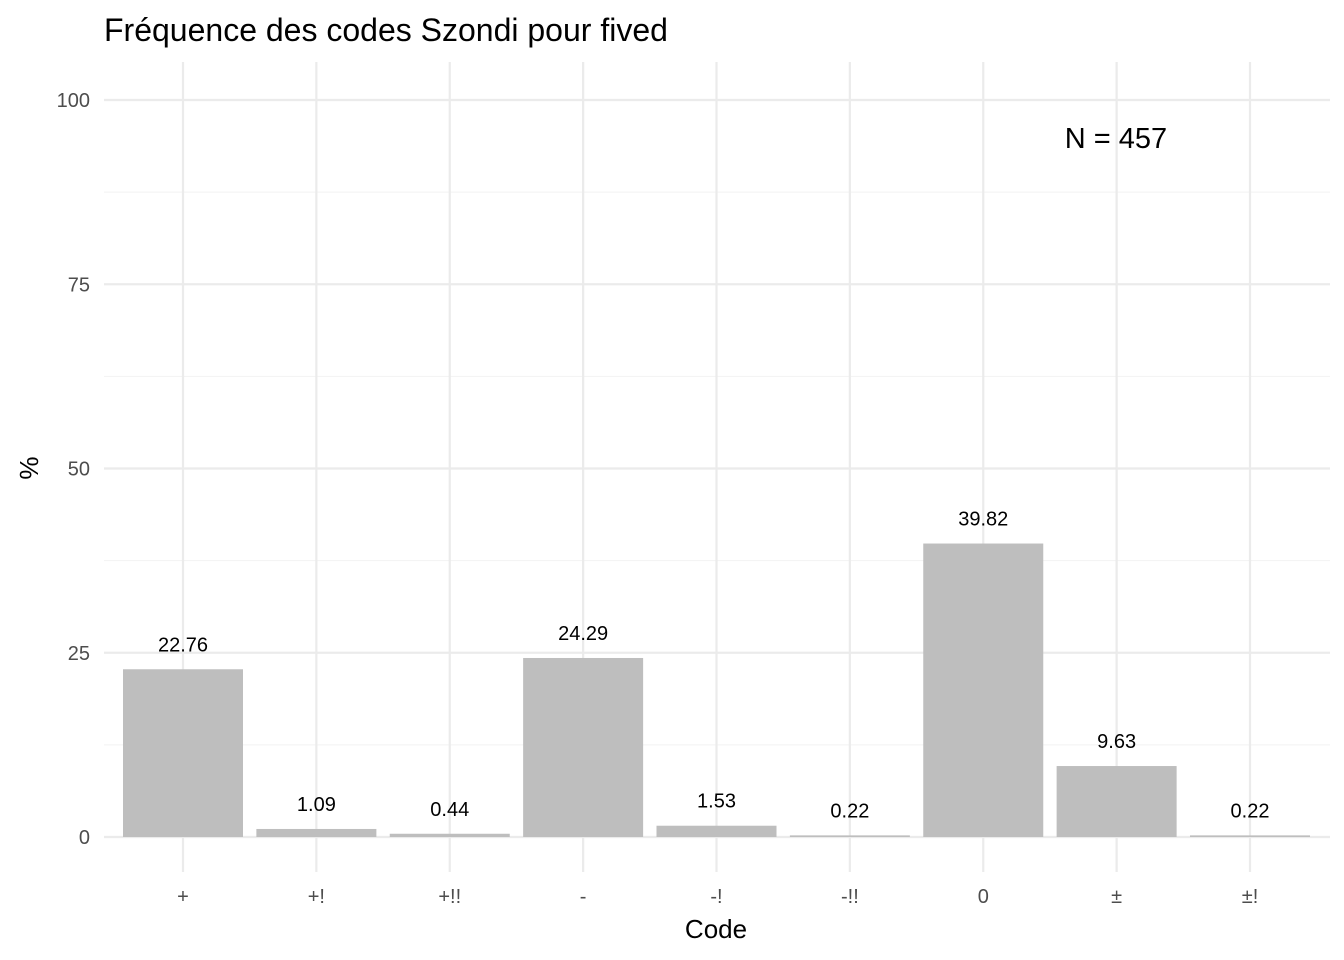 The image size is (1344, 960). Describe the element at coordinates (79, 285) in the screenshot. I see `y-tick-label: 75` at that location.